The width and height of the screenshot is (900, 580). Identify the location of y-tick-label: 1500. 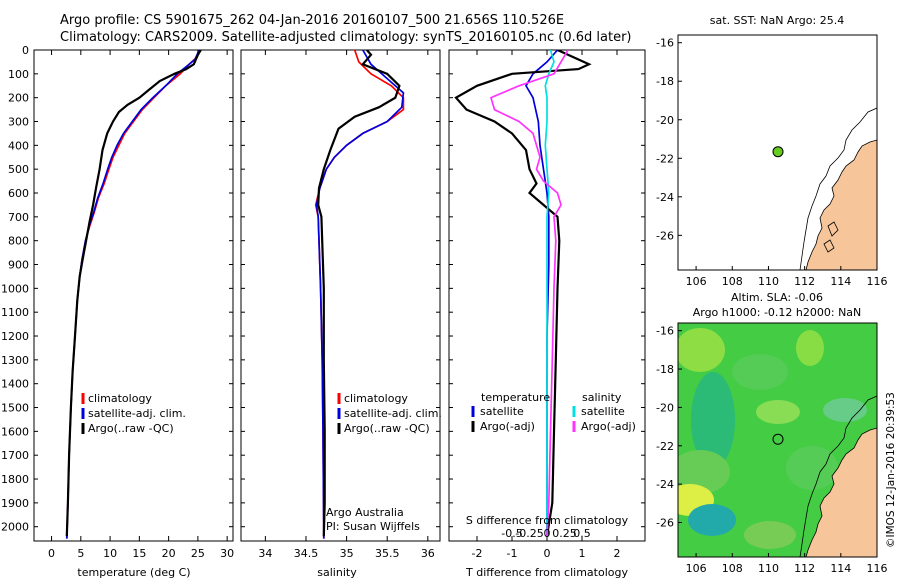
(15, 408).